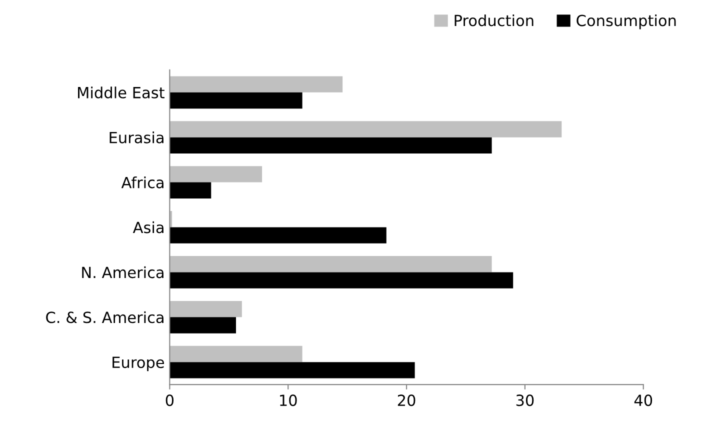 The height and width of the screenshot is (437, 707). What do you see at coordinates (105, 317) in the screenshot?
I see `y-tick-label: C. & S. America` at bounding box center [105, 317].